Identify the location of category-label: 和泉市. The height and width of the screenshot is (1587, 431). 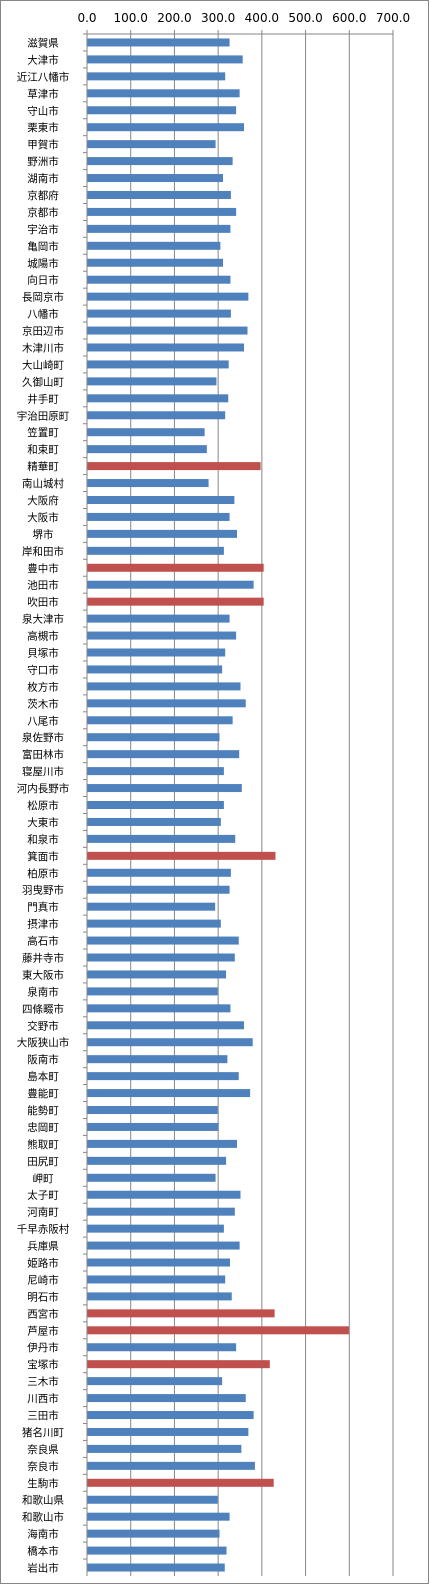
(43, 839).